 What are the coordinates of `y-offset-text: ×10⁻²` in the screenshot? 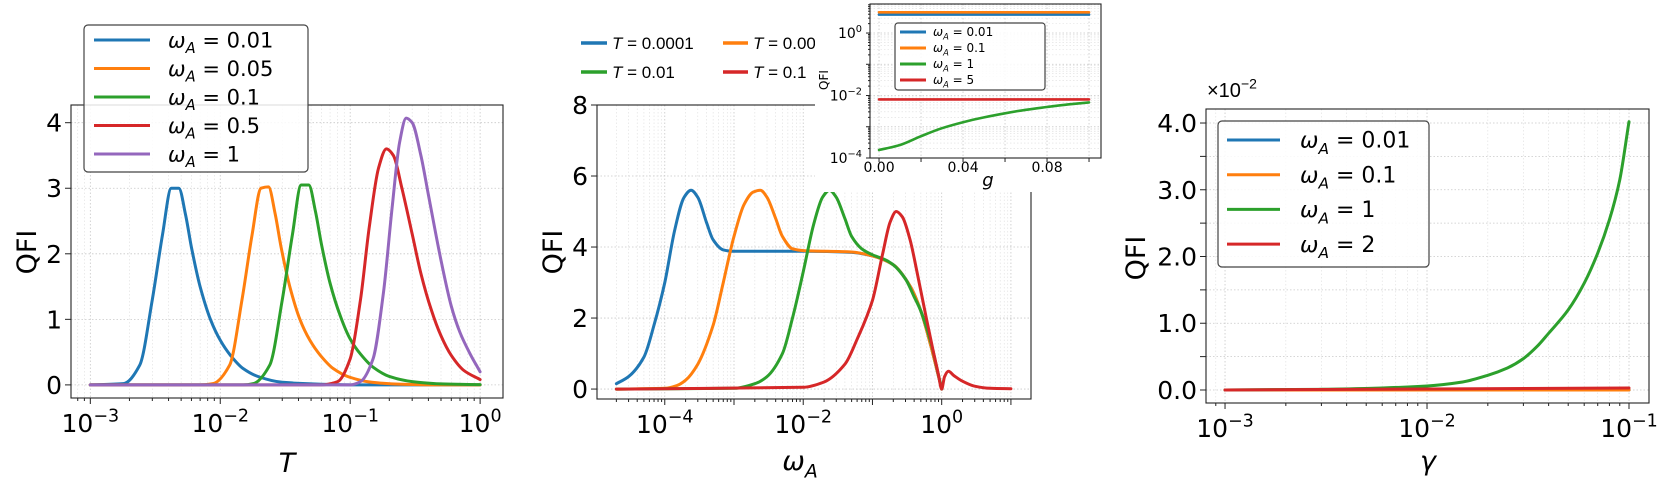 It's located at (1232, 89).